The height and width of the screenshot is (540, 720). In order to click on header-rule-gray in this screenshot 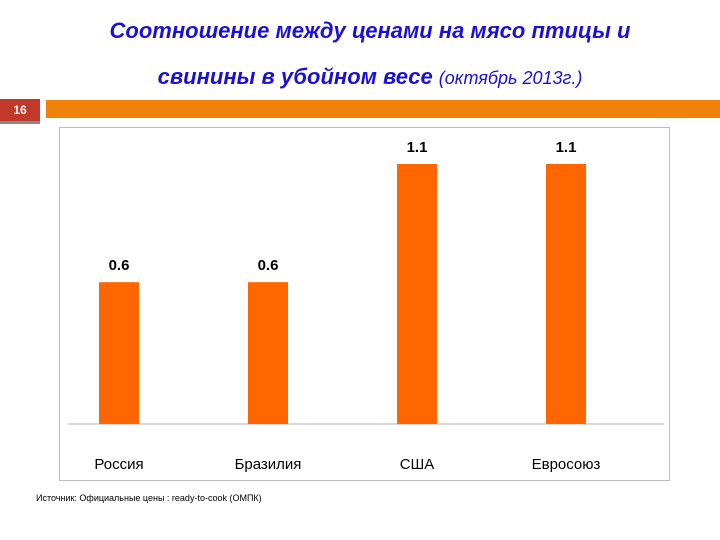, I will do `click(20, 122)`.